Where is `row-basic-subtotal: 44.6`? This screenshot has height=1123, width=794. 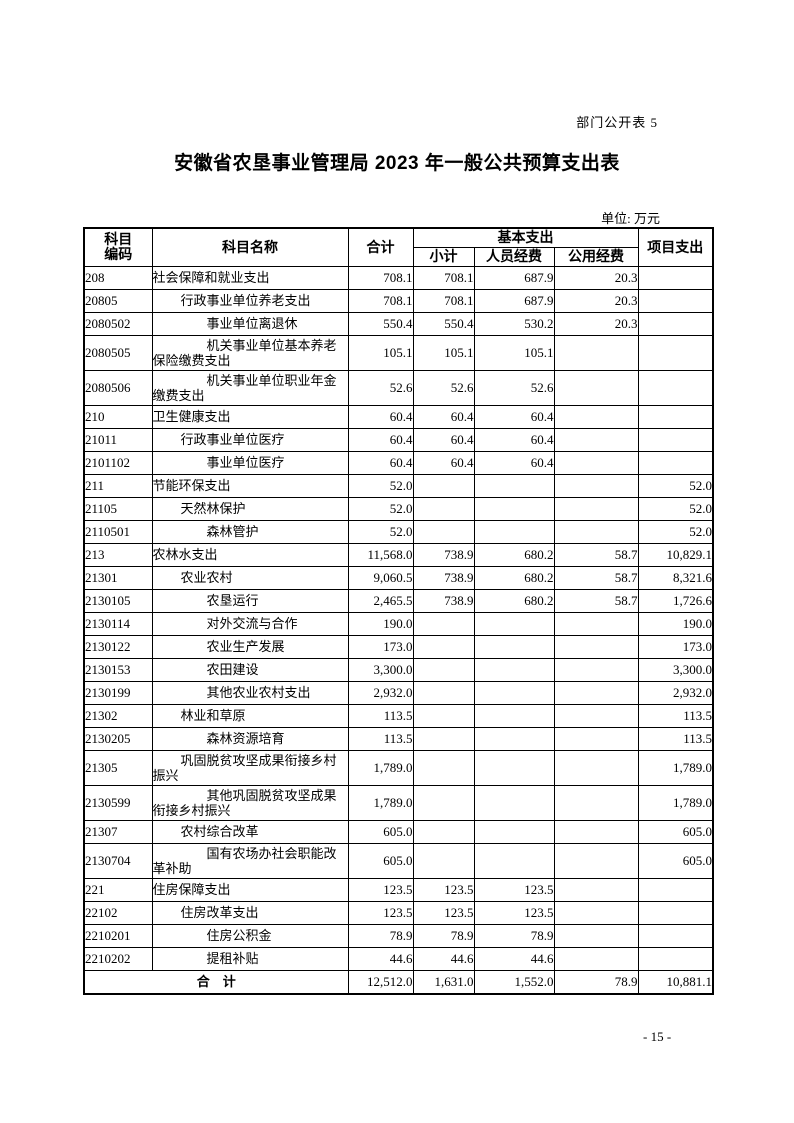
row-basic-subtotal: 44.6 is located at coordinates (443, 958).